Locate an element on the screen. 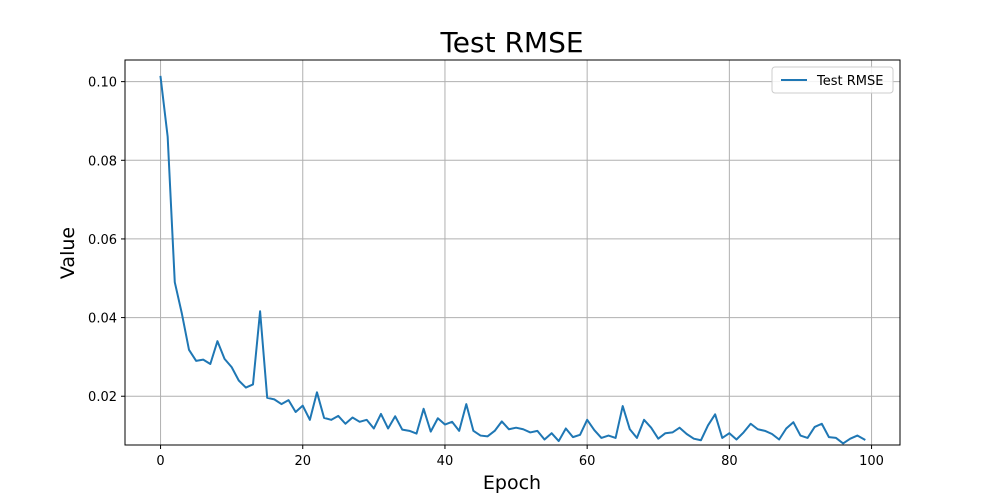 This screenshot has height=500, width=1000. x-tick-label: 20 is located at coordinates (302, 461).